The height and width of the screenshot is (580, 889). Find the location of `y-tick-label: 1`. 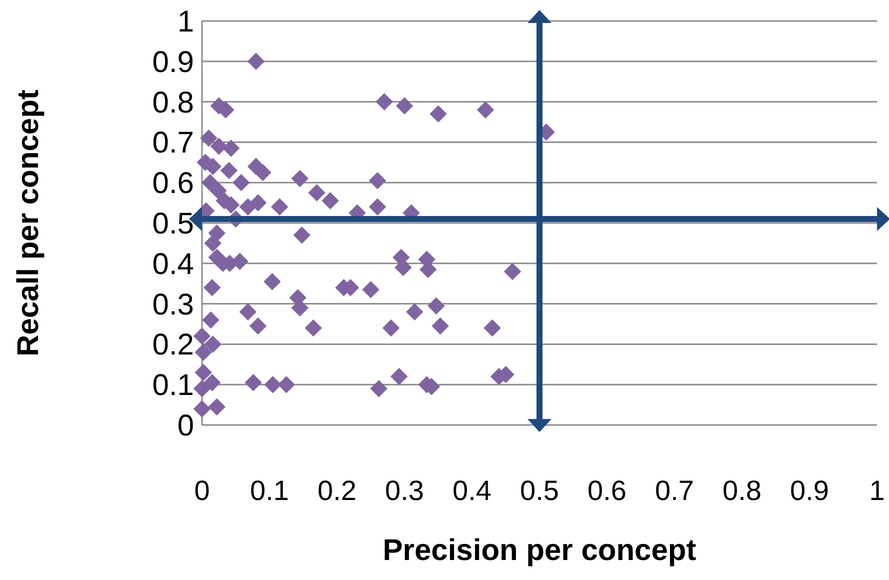

y-tick-label: 1 is located at coordinates (185, 22).